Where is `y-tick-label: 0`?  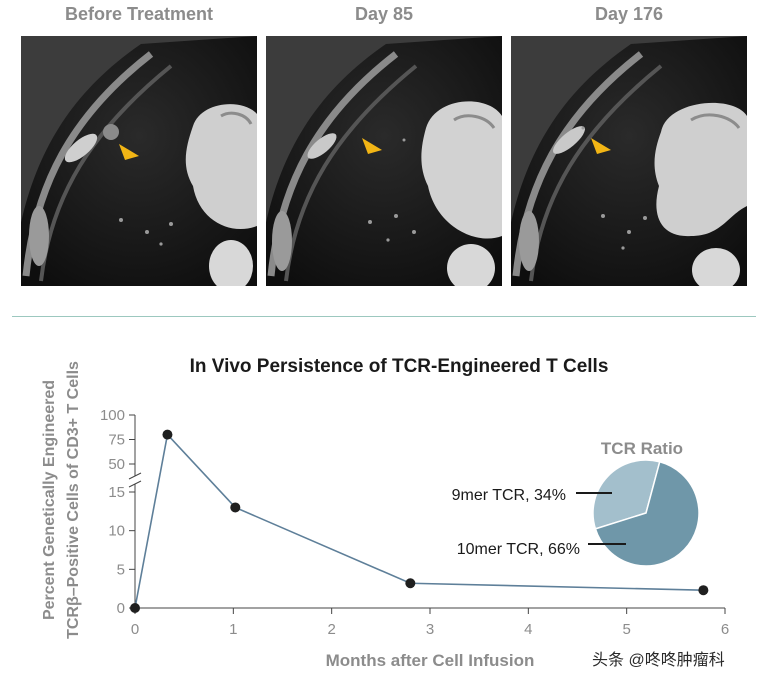 y-tick-label: 0 is located at coordinates (121, 608).